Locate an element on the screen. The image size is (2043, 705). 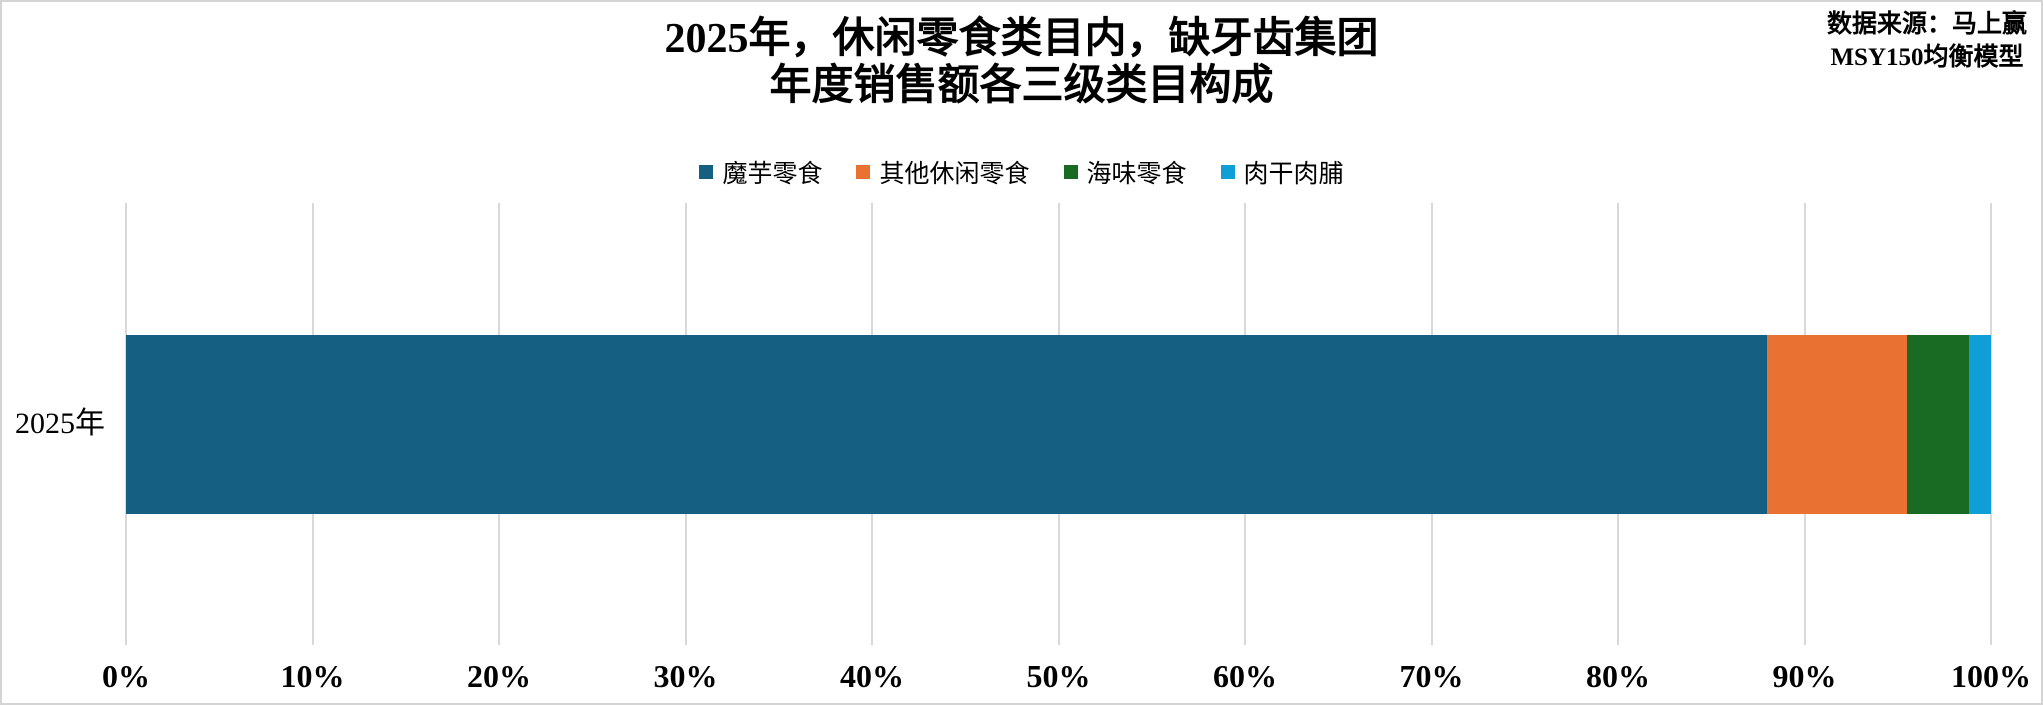
legend-item-4: 肉干肉脯 is located at coordinates (1282, 172).